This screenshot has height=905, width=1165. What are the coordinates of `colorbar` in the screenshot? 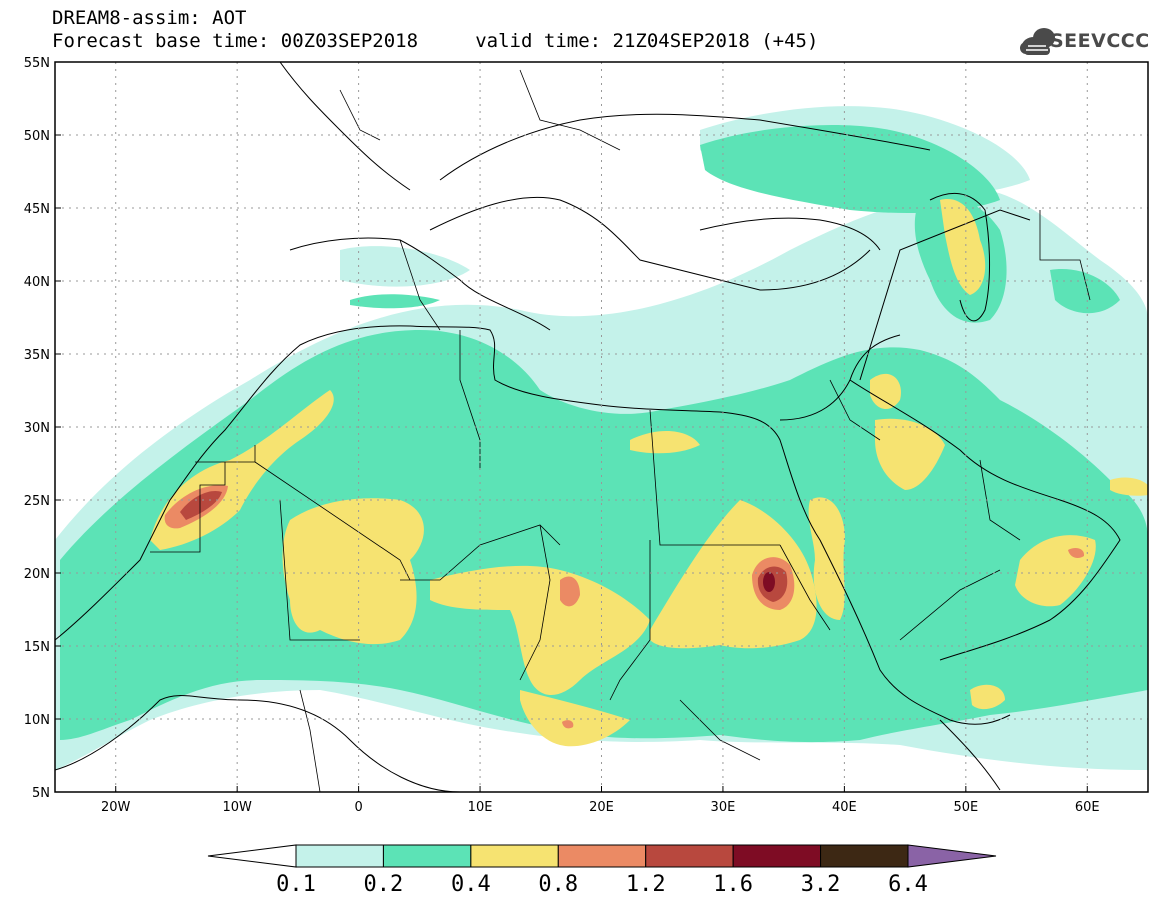 It's located at (602, 856).